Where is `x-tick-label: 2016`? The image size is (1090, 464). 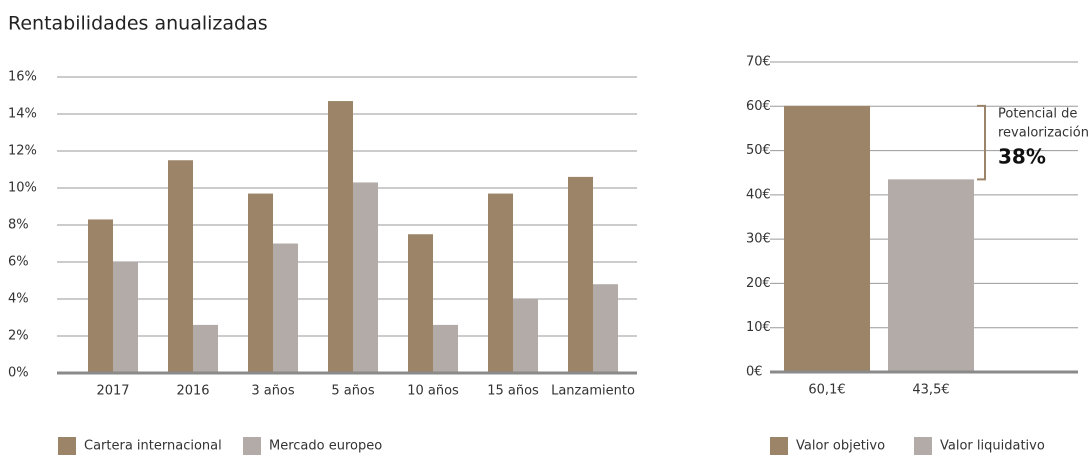
x-tick-label: 2016 is located at coordinates (192, 391).